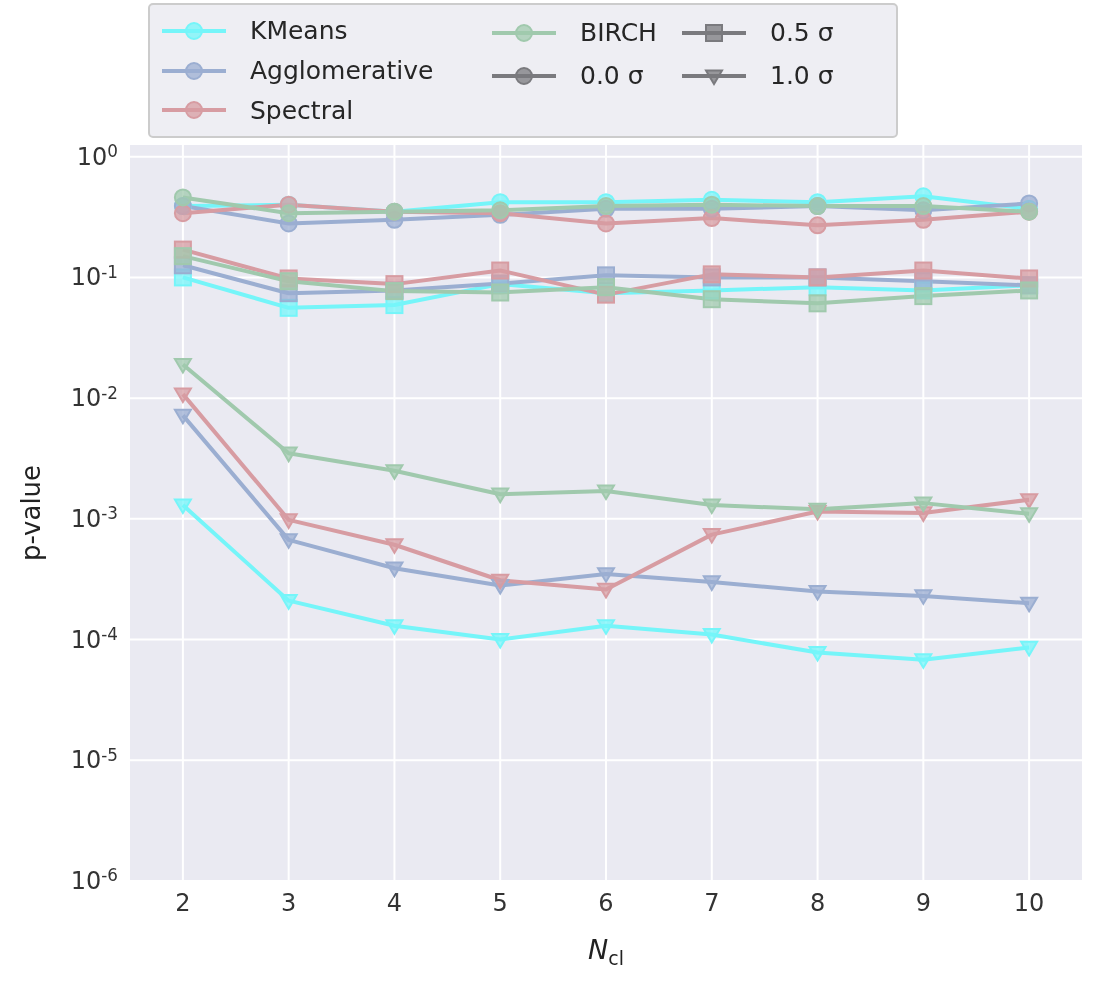 Image resolution: width=1097 pixels, height=981 pixels. Describe the element at coordinates (302, 110) in the screenshot. I see `legend-label: Spectral` at that location.